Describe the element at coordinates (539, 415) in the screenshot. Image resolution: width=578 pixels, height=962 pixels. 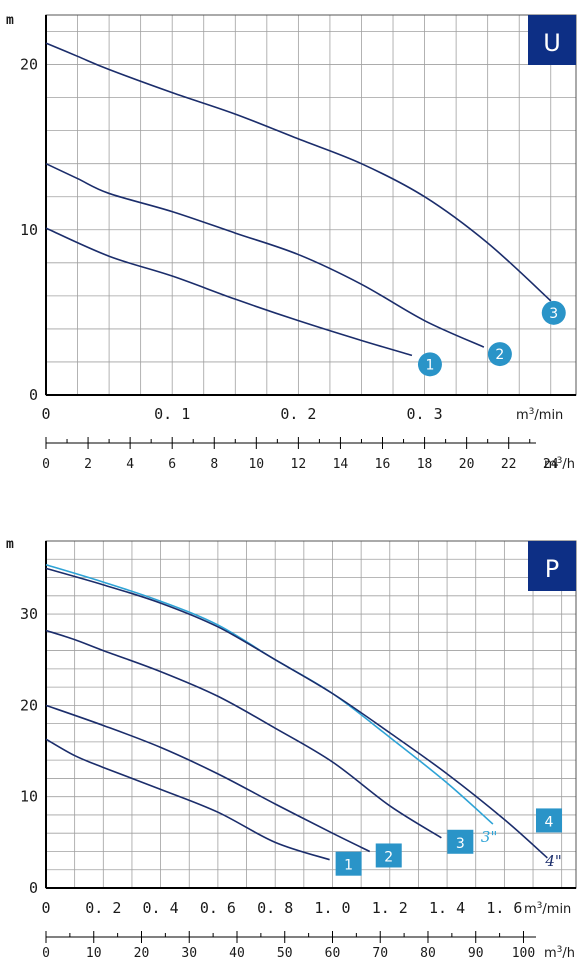
I see `chart-u-x-unit: m3/min` at that location.